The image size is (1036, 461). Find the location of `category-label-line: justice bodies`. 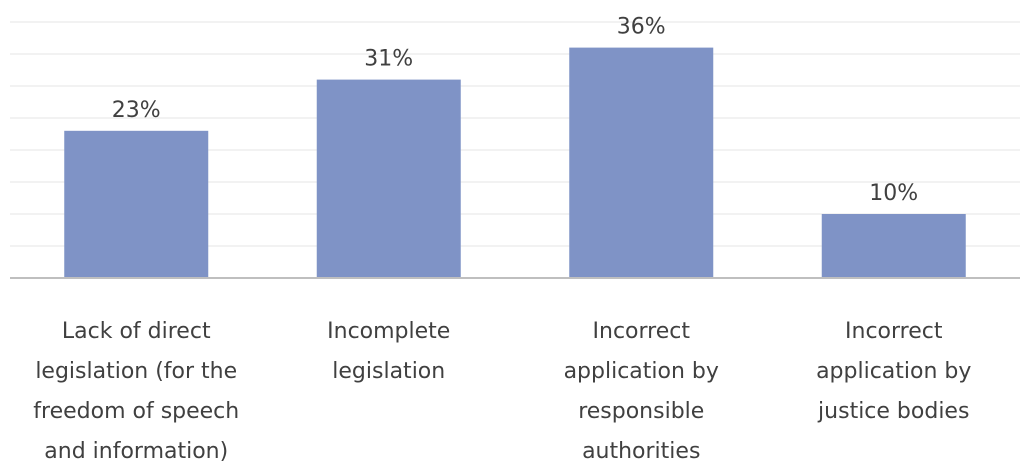

category-label-line: justice bodies is located at coordinates (893, 411).